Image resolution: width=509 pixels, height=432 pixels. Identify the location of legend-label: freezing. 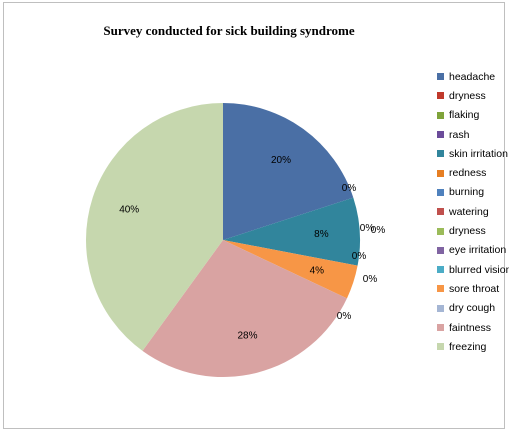
(468, 346).